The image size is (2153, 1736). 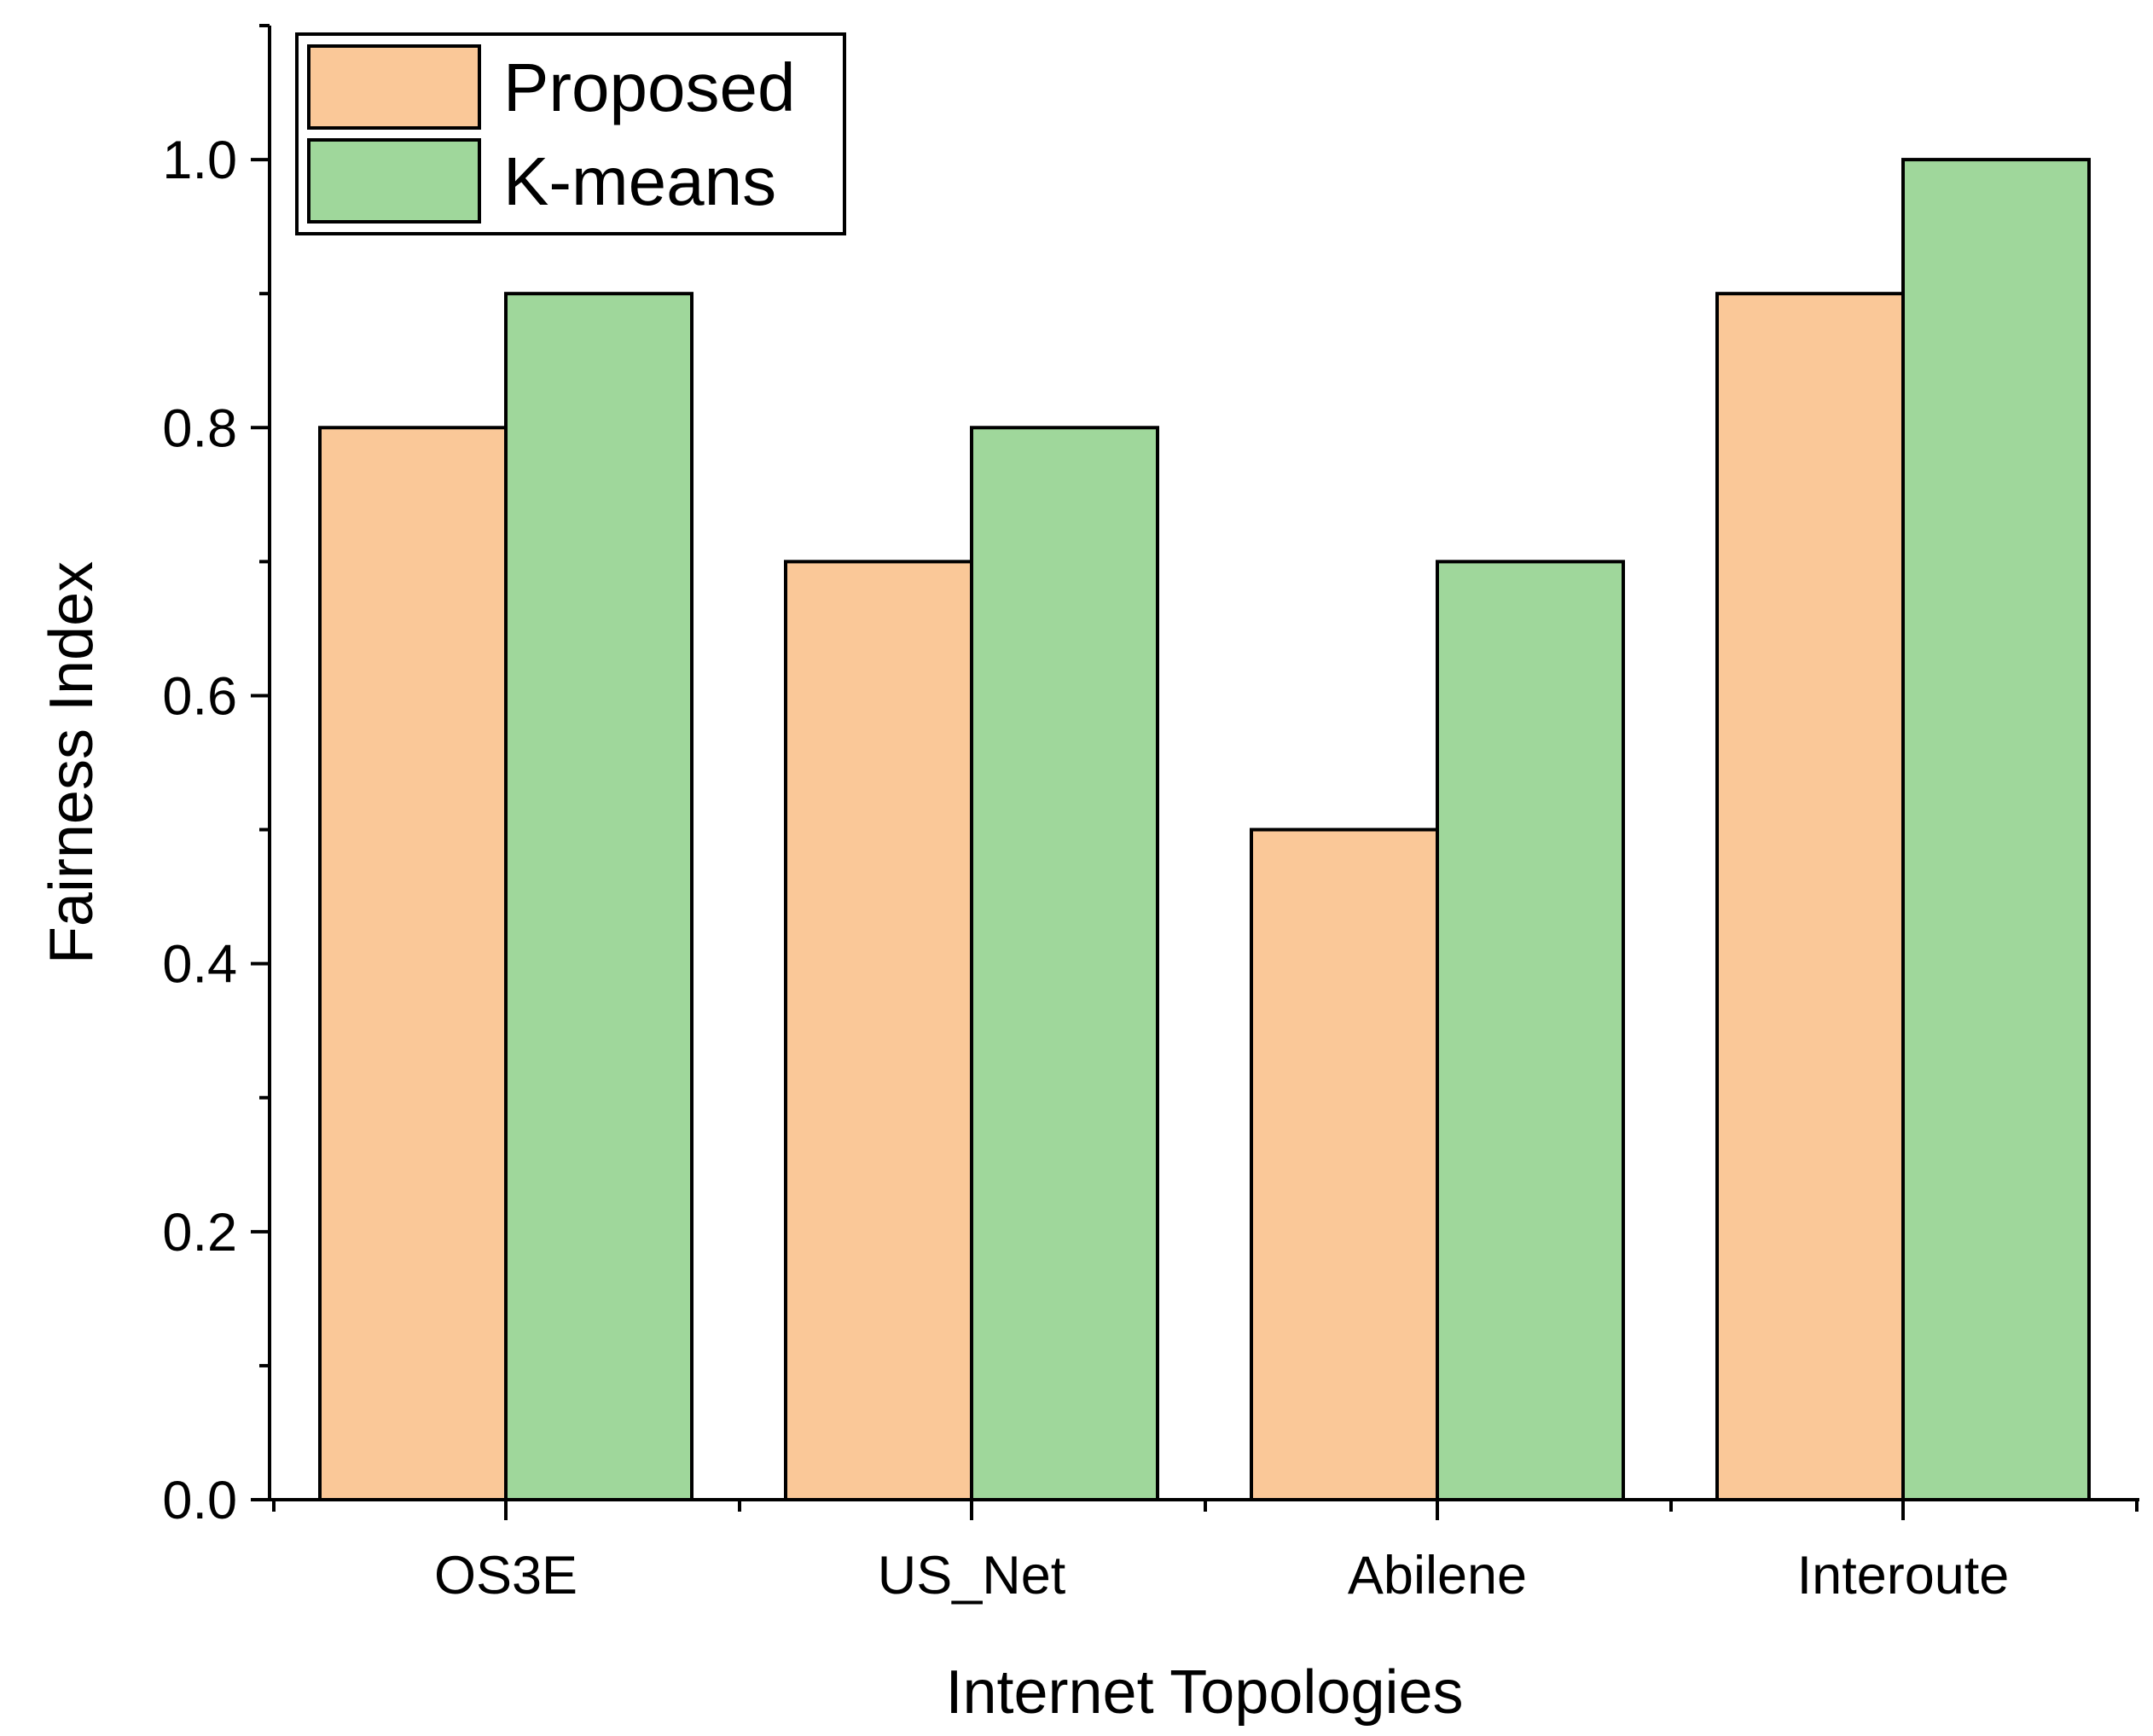 What do you see at coordinates (199, 1500) in the screenshot?
I see `y-tick-label: 0.0` at bounding box center [199, 1500].